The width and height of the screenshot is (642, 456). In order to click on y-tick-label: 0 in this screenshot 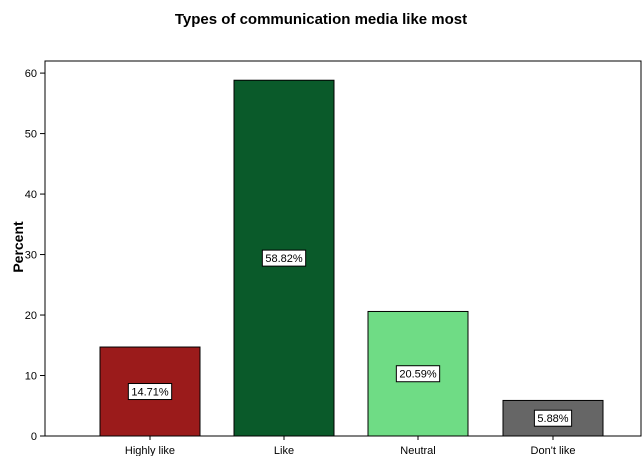, I will do `click(34, 437)`.